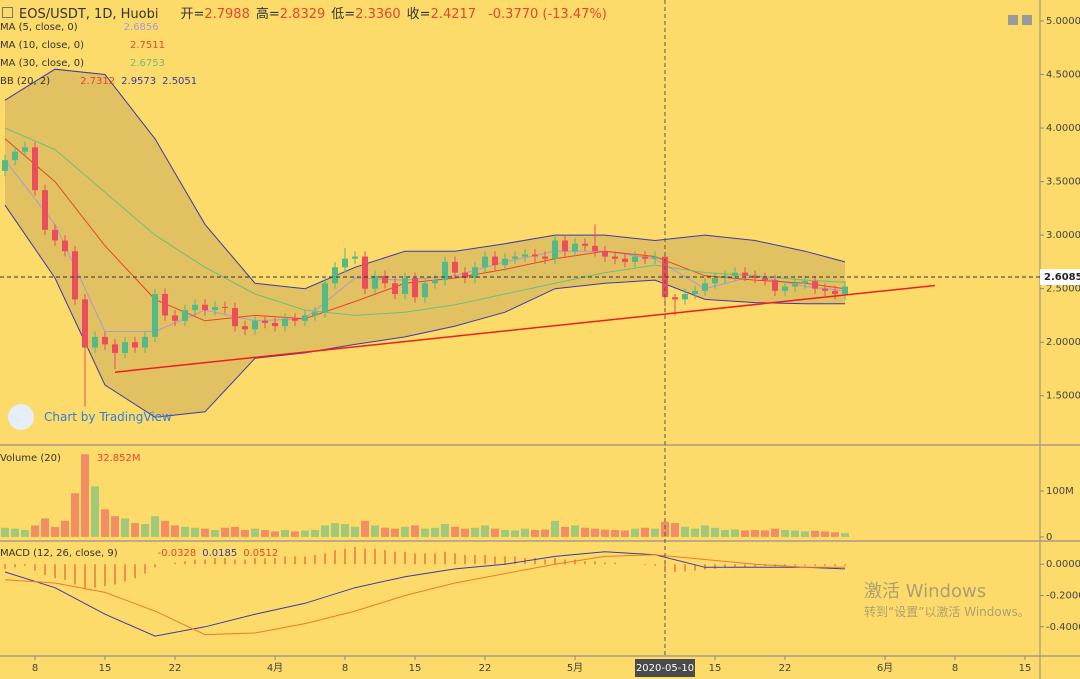  What do you see at coordinates (425, 594) in the screenshot?
I see `macd-line` at bounding box center [425, 594].